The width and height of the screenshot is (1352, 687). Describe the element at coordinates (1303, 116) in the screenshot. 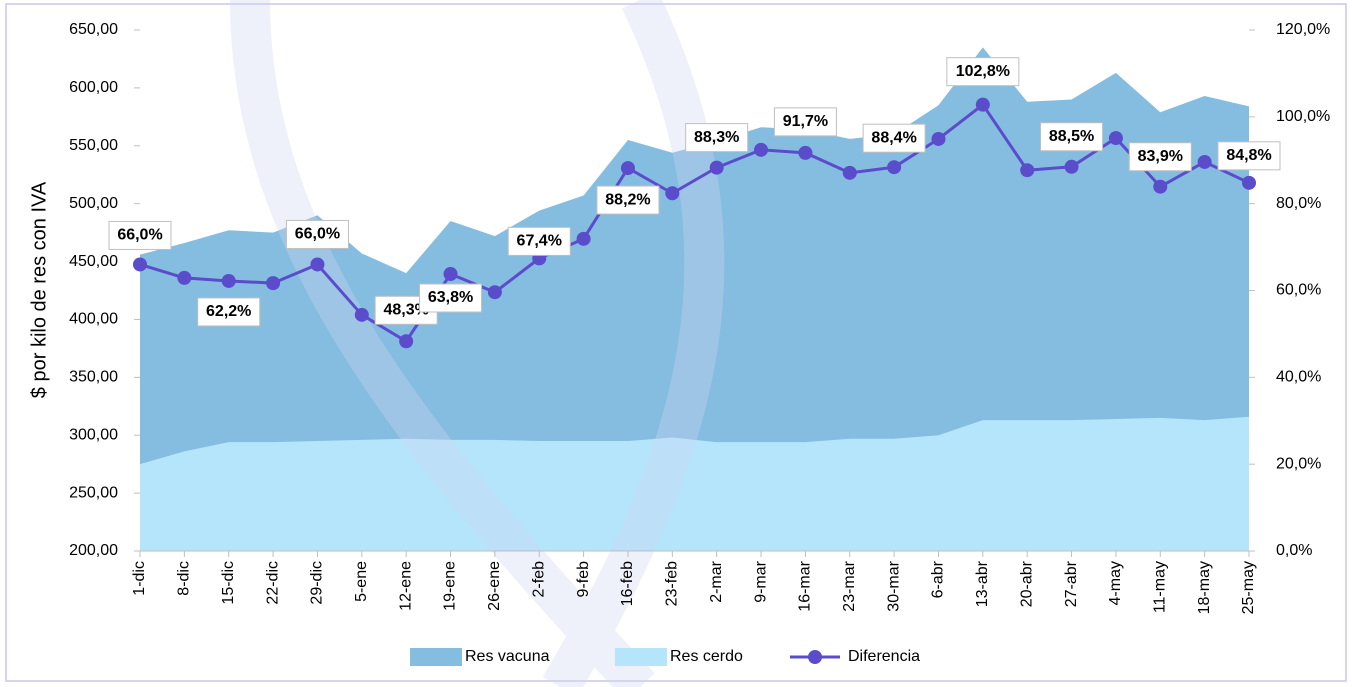

I see `y2-tick-label: 100,0%` at that location.